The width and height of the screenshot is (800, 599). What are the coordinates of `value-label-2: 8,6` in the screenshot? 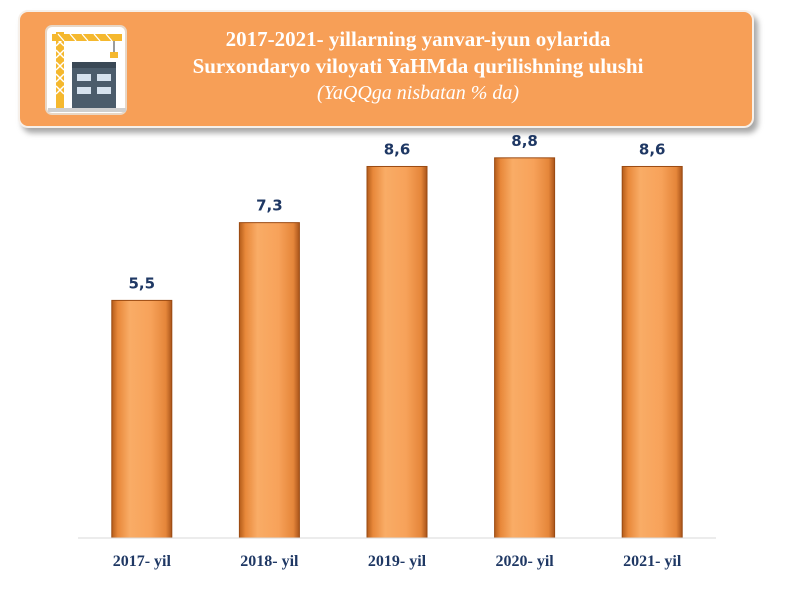 It's located at (397, 149).